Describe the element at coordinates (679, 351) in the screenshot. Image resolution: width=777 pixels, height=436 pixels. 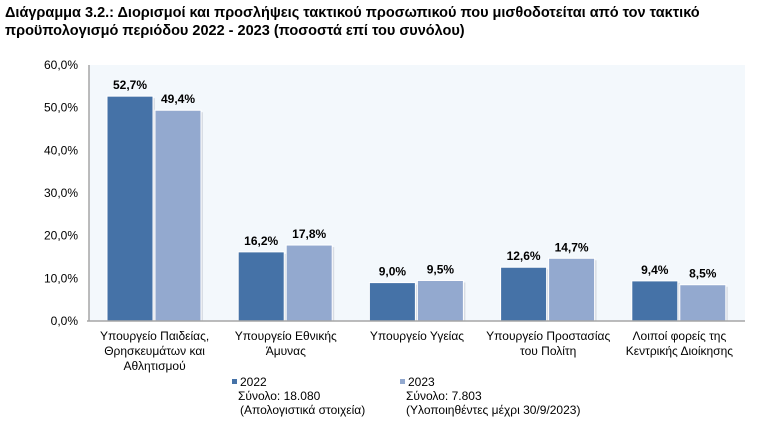
I see `x-category-label: Κεντρικής Διοίκησης` at that location.